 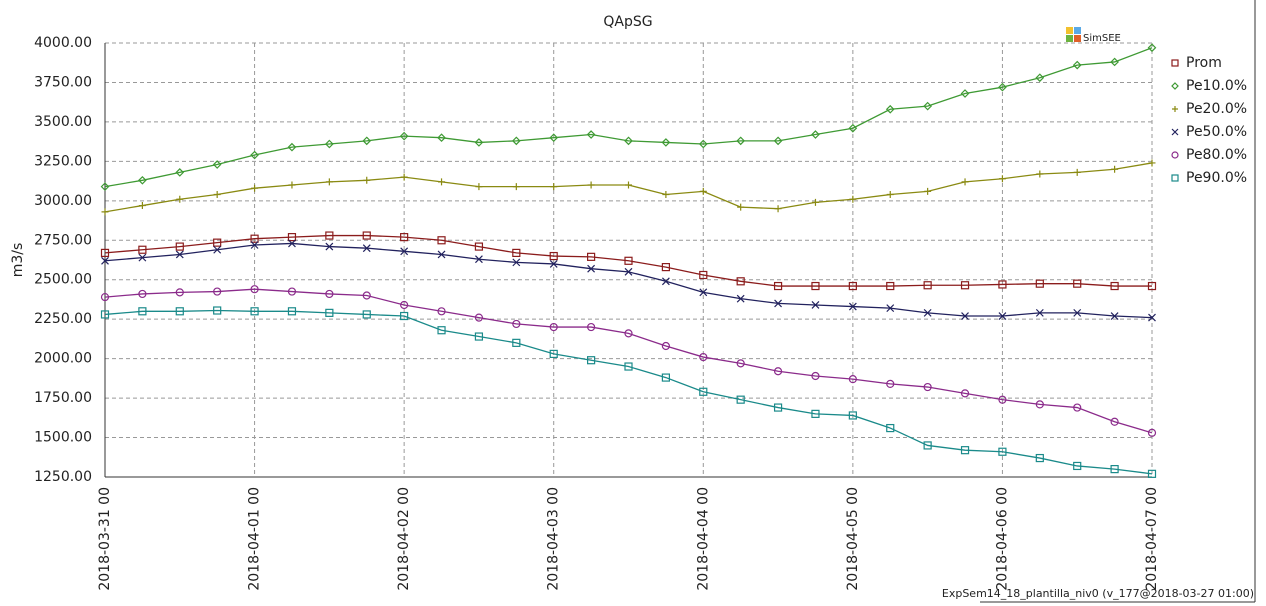 What do you see at coordinates (1152, 539) in the screenshot?
I see `x-tick-label: 2018-04-07 00` at bounding box center [1152, 539].